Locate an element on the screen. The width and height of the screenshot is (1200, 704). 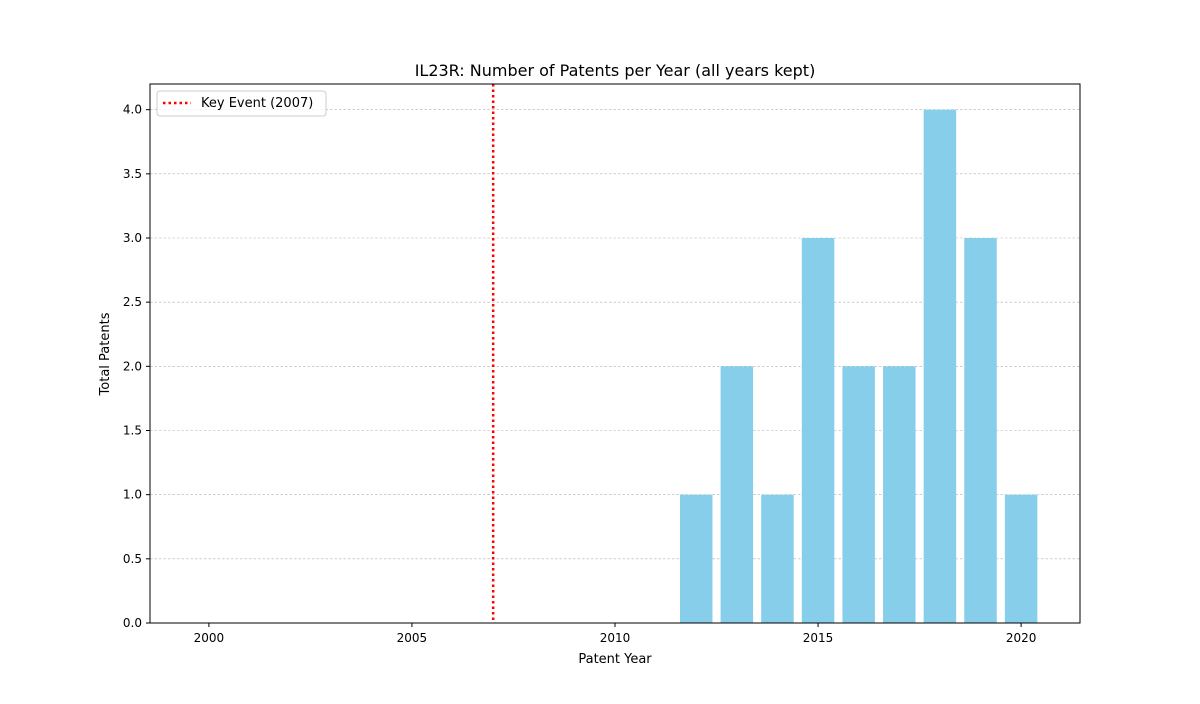
y-tick-label-3: 1.5 is located at coordinates (132, 431).